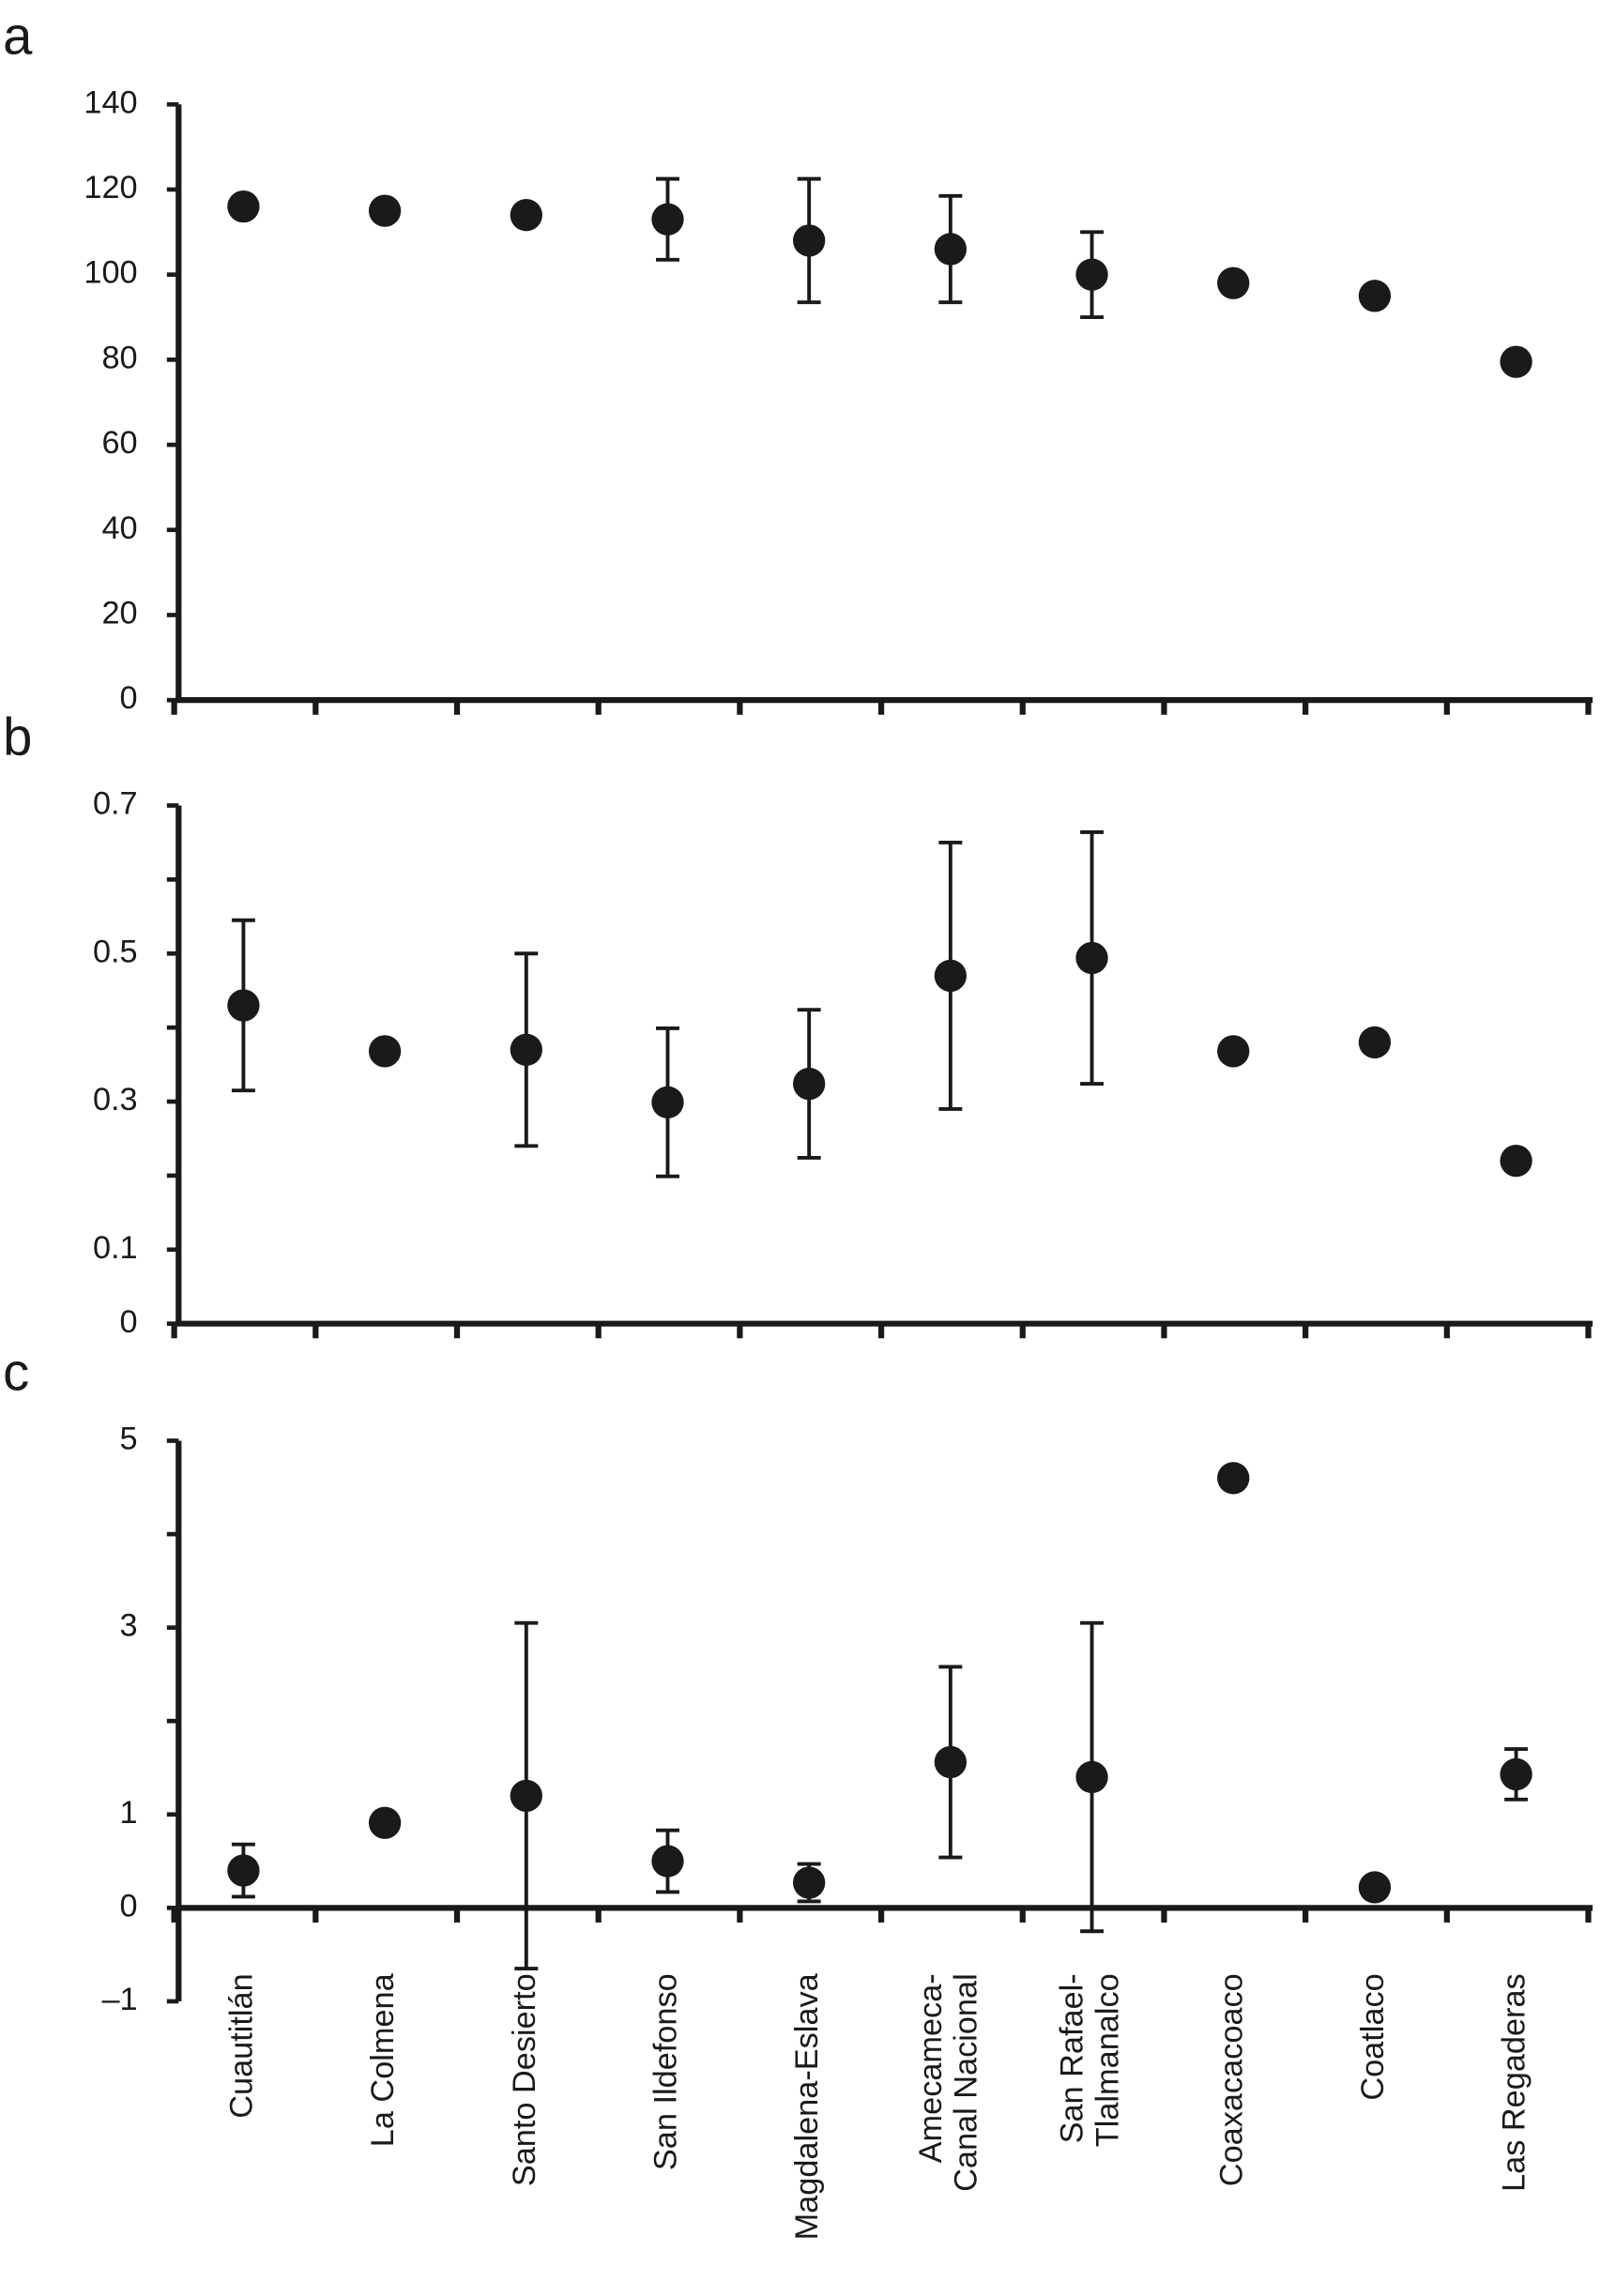  I want to click on x-tick-label: Magdalena-Eslava, so click(807, 2106).